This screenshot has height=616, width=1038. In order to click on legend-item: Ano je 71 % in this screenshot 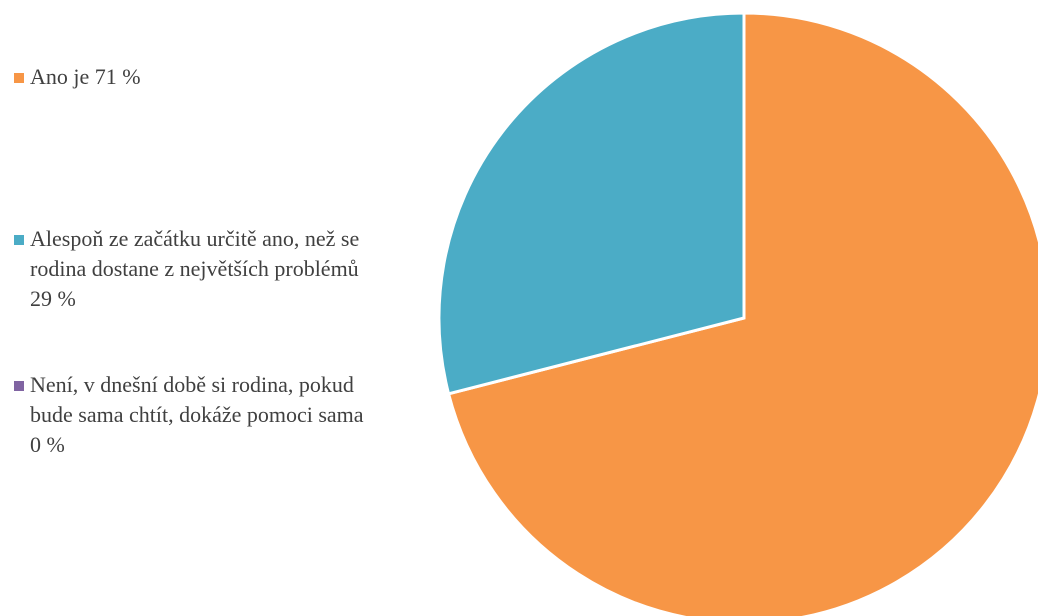, I will do `click(194, 77)`.